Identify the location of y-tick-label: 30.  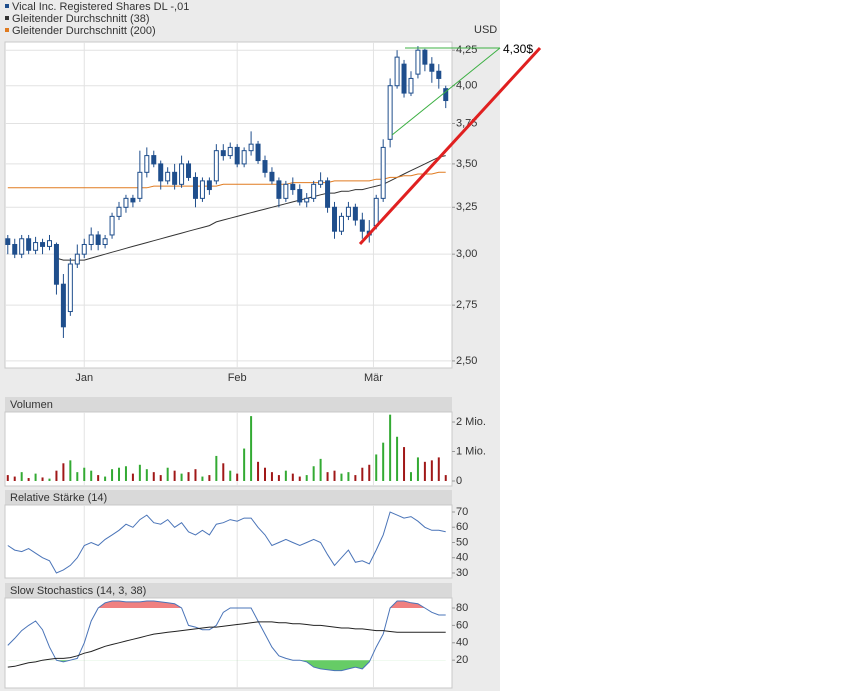
(462, 573).